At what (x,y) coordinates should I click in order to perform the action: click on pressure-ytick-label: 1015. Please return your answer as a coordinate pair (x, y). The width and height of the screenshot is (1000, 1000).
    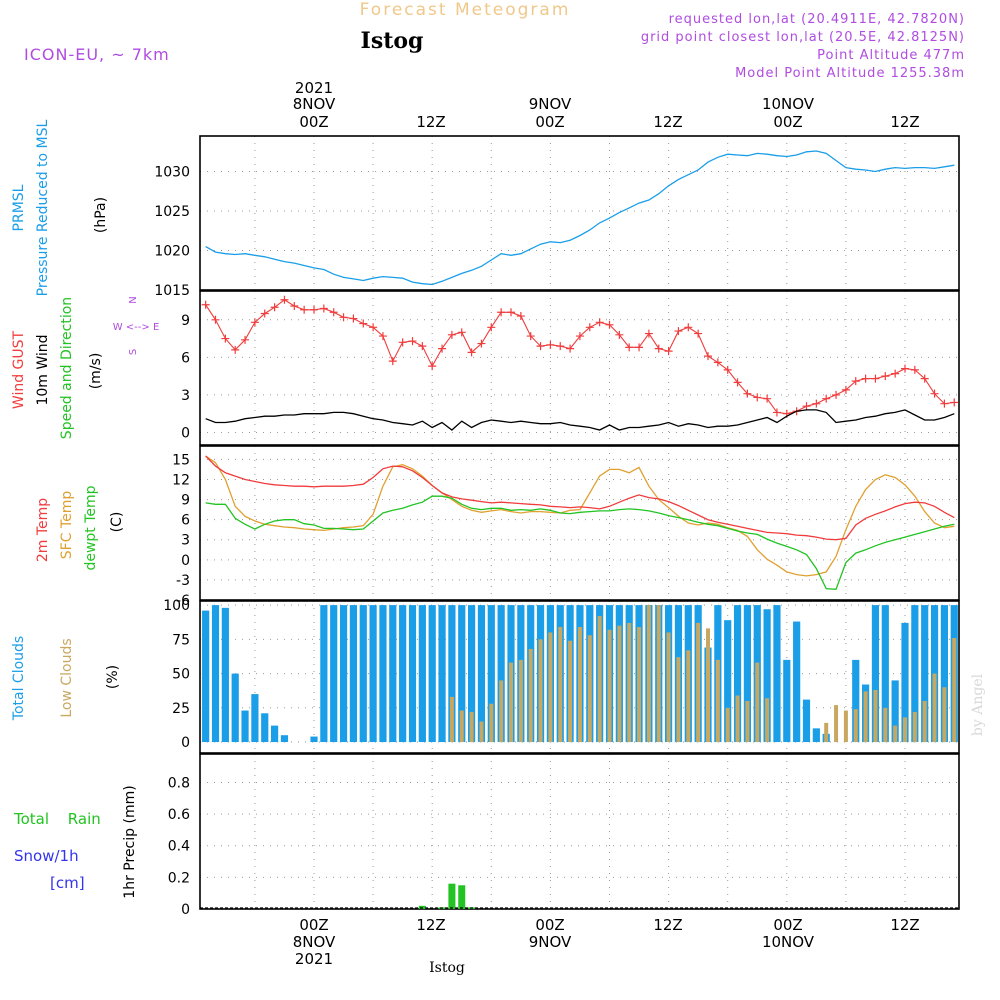
    Looking at the image, I should click on (172, 291).